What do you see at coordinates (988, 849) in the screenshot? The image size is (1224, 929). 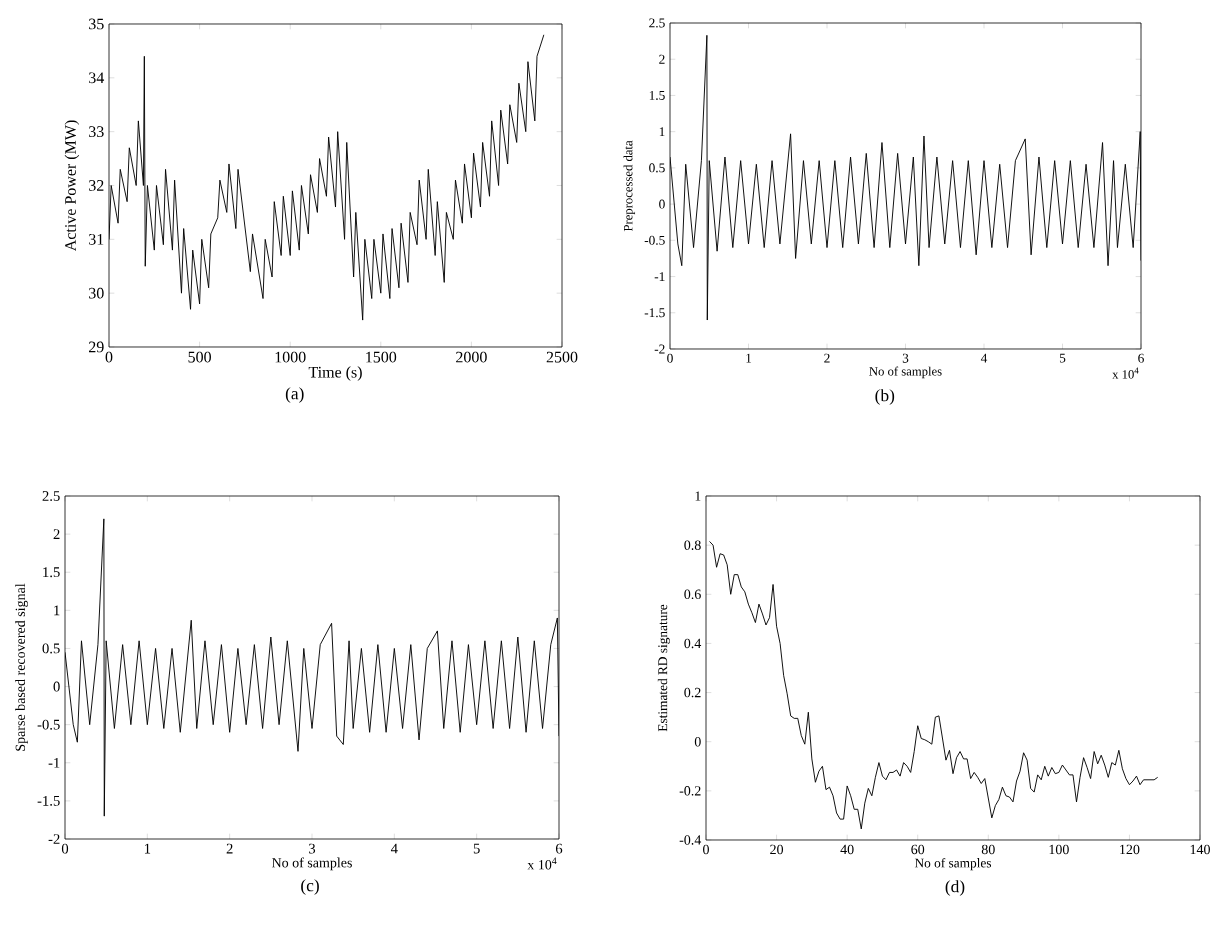 I see `x-tick-label: 80` at bounding box center [988, 849].